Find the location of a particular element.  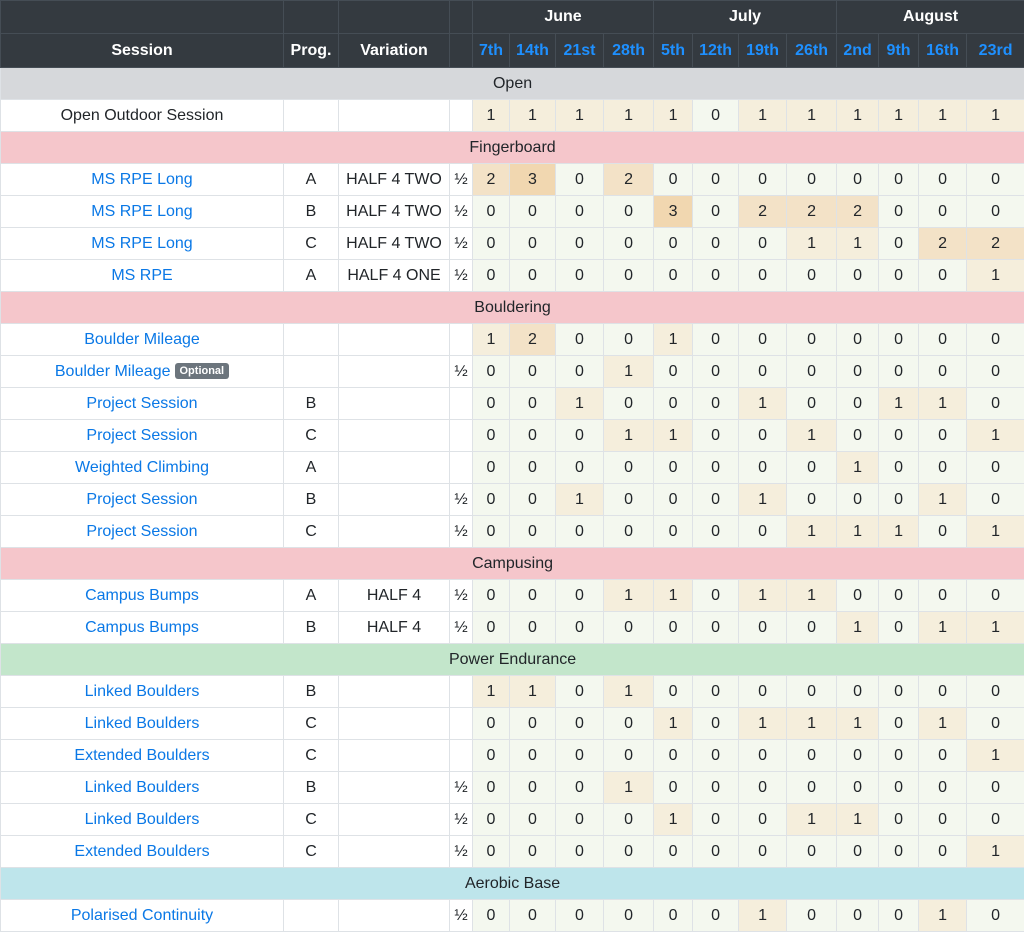

section-header-bouldering: Bouldering is located at coordinates (512, 308).